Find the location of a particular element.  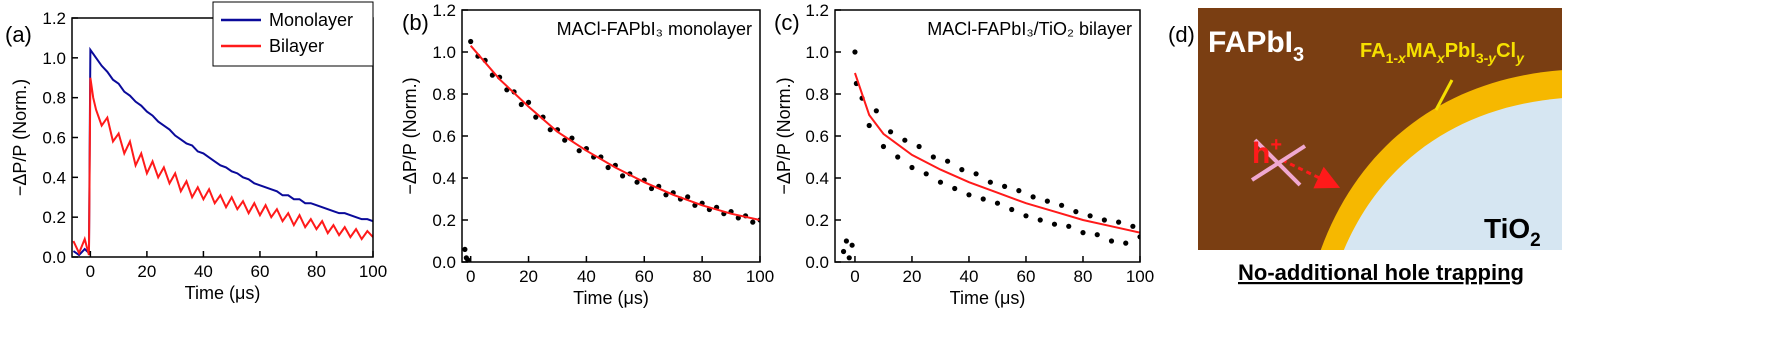

substrate-label: TiO2 is located at coordinates (1512, 232).